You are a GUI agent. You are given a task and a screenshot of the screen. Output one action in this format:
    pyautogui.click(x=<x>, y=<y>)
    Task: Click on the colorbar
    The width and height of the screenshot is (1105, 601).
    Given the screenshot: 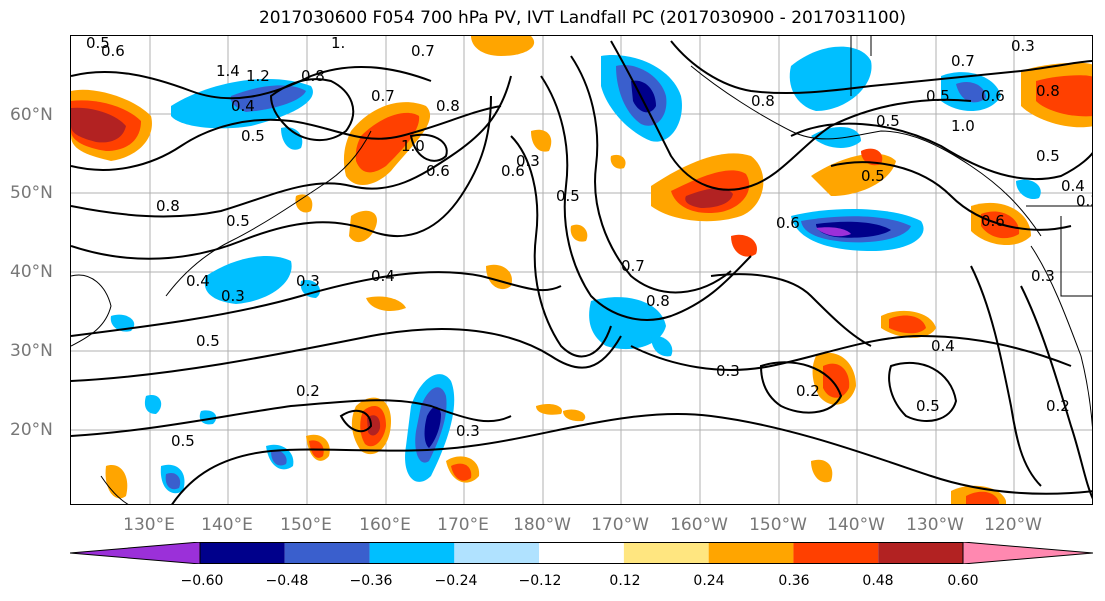 What is the action you would take?
    pyautogui.click(x=581, y=553)
    